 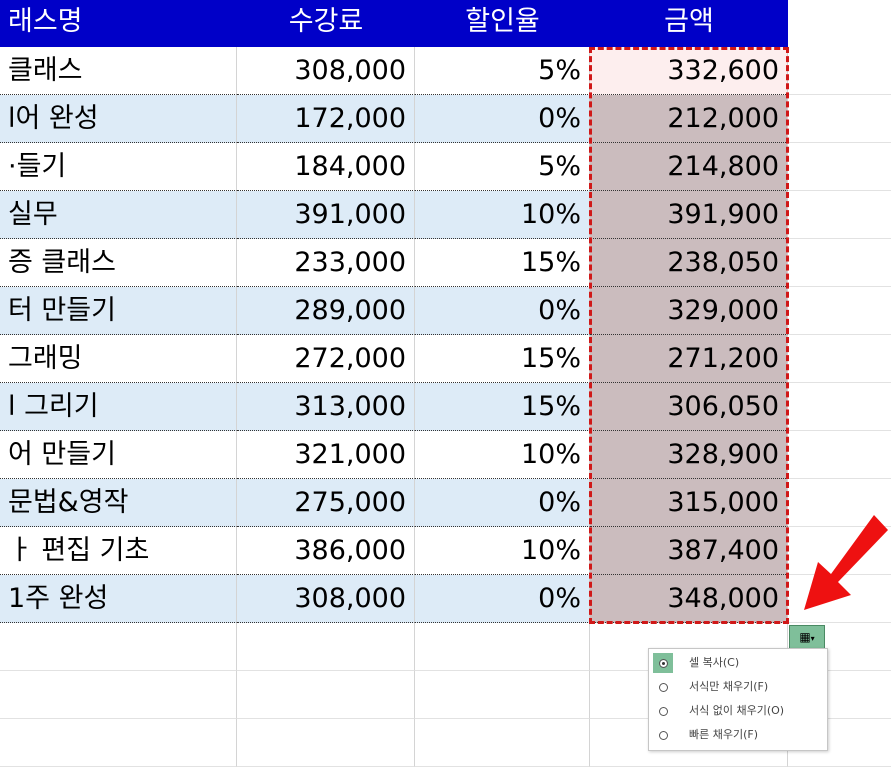 What do you see at coordinates (689, 503) in the screenshot?
I see `amount-cell: 315,000` at bounding box center [689, 503].